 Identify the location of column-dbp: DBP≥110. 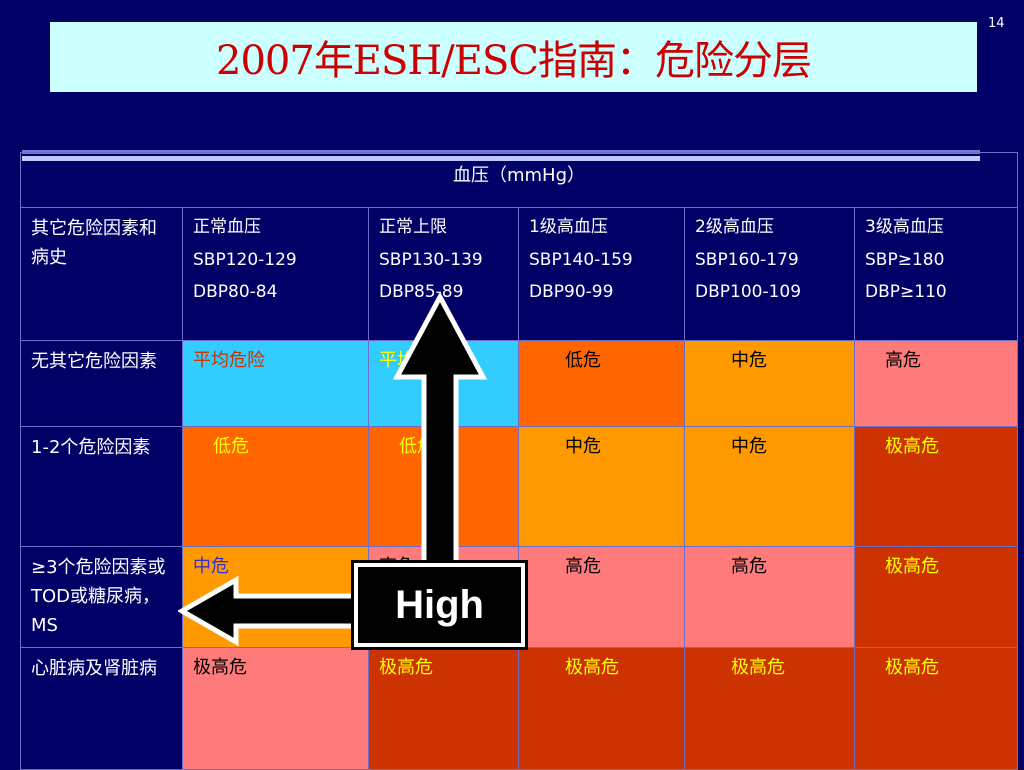
(906, 292).